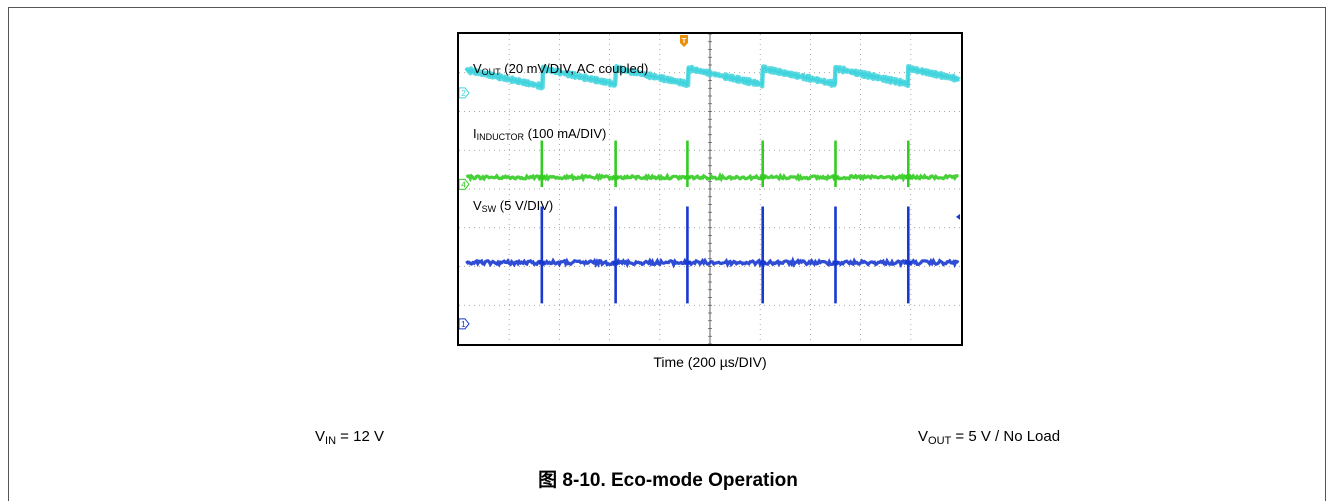  What do you see at coordinates (710, 362) in the screenshot?
I see `x-axis-label: Time (200 µs/DIV)` at bounding box center [710, 362].